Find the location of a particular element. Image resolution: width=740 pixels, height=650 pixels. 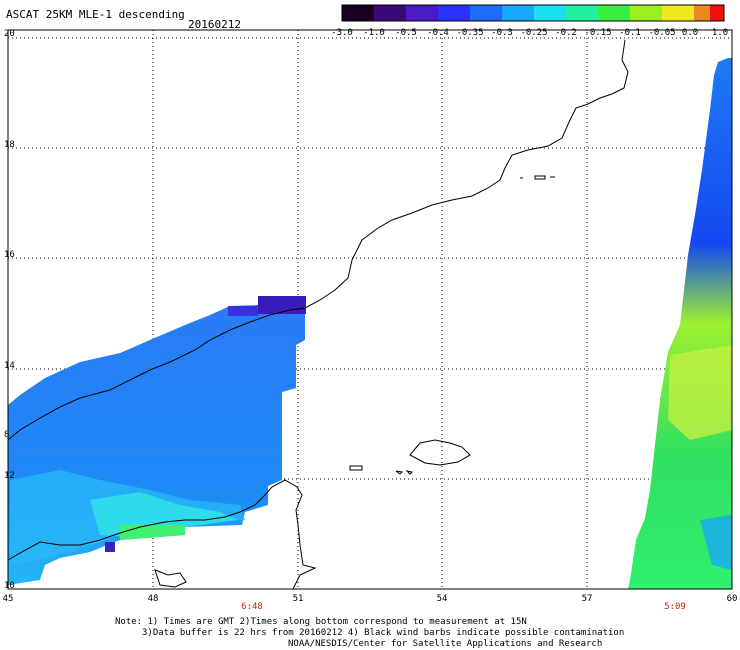

colorbar-label: -0.1 is located at coordinates (630, 33).